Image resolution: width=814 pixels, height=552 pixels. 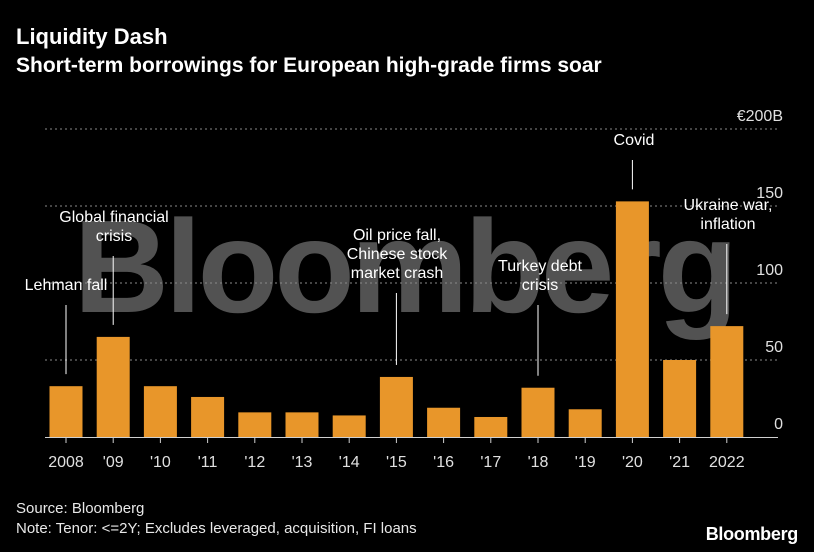 What do you see at coordinates (302, 462) in the screenshot?
I see `x-tick-label: '13` at bounding box center [302, 462].